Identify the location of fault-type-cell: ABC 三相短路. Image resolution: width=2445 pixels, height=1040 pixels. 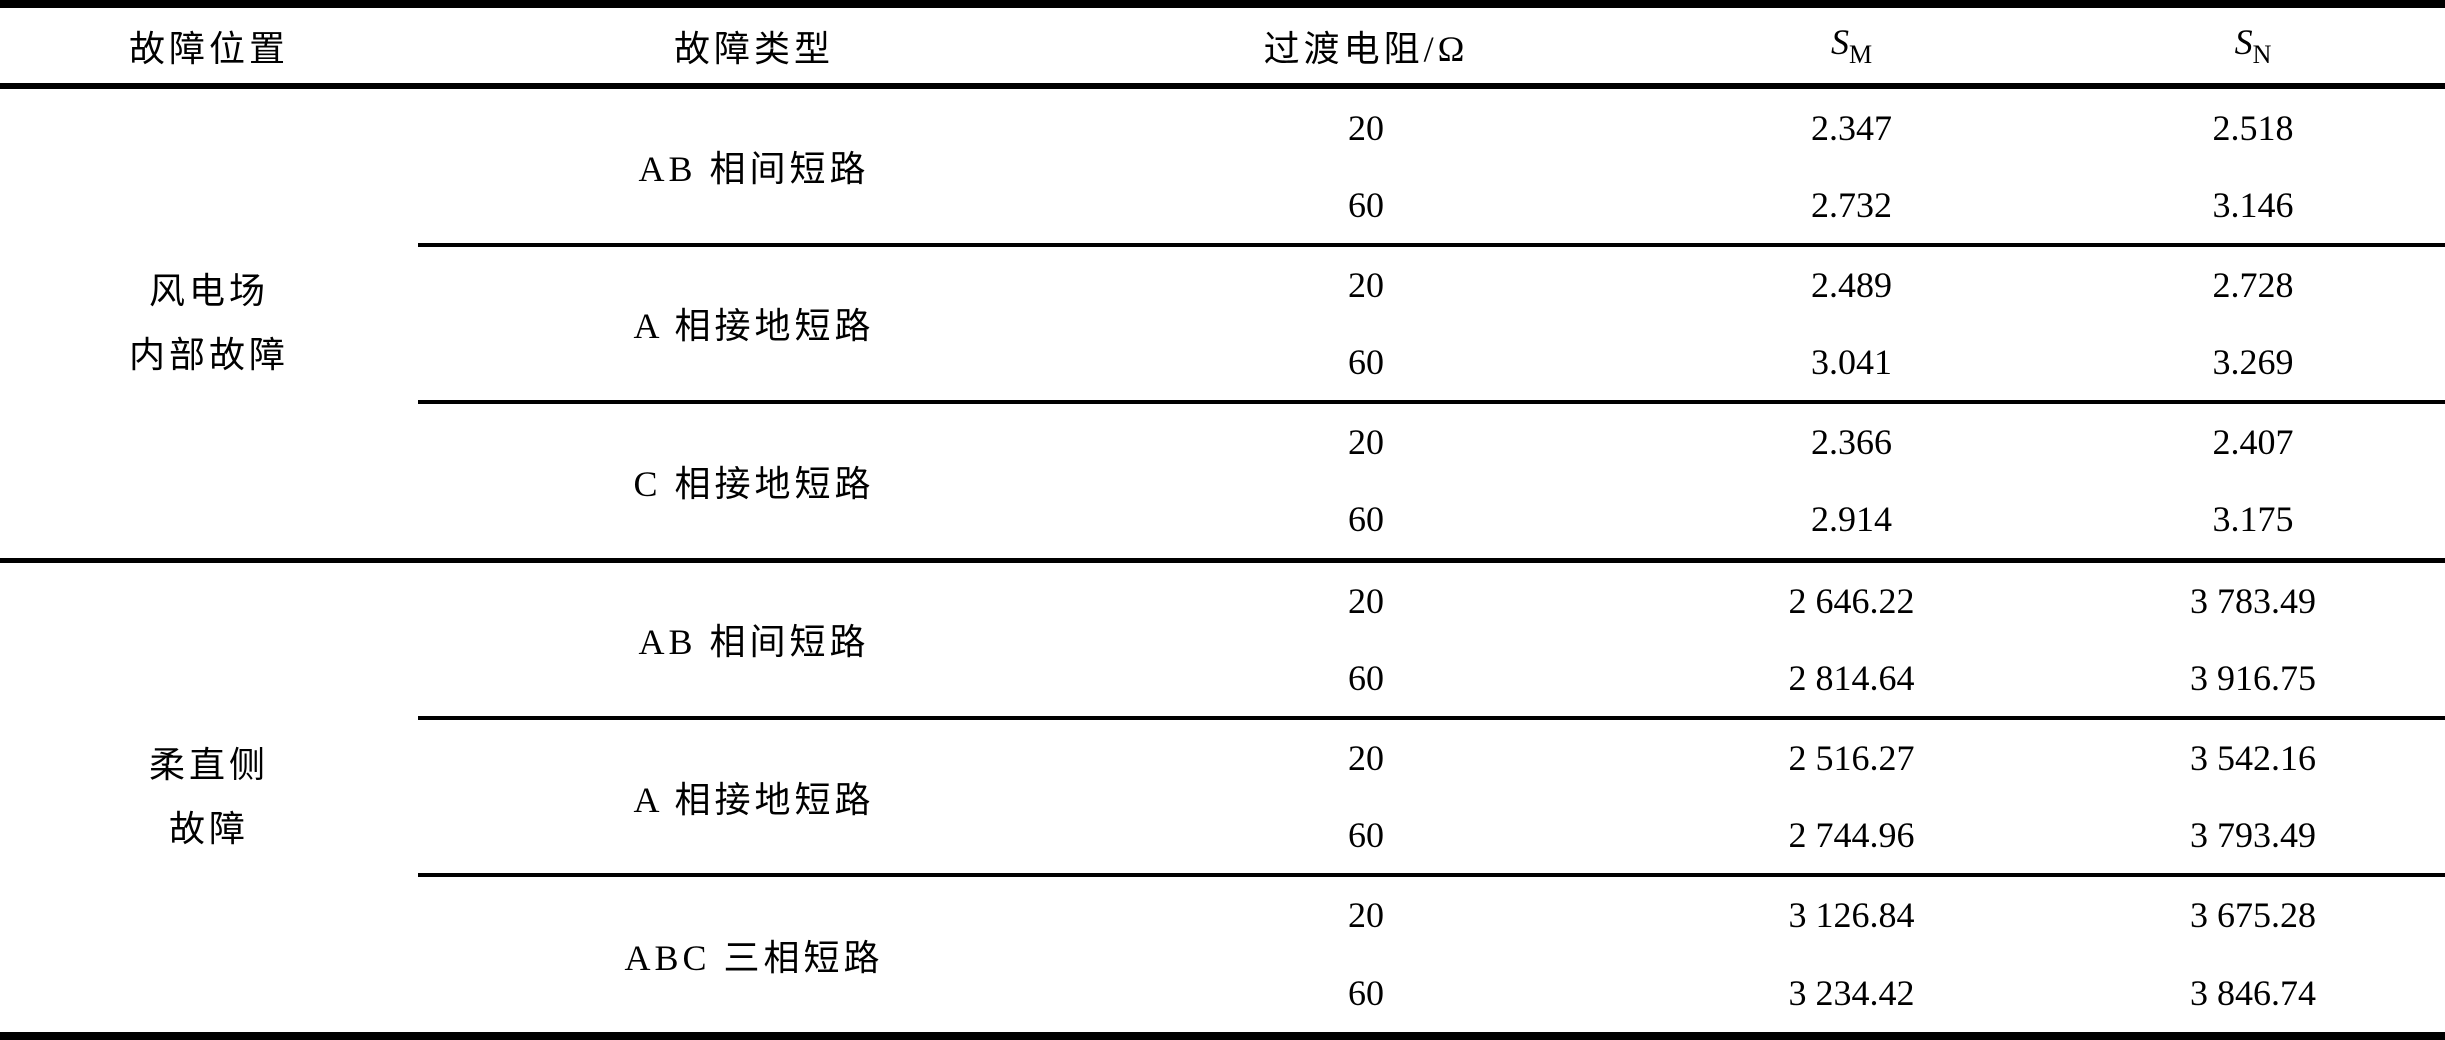
(754, 957).